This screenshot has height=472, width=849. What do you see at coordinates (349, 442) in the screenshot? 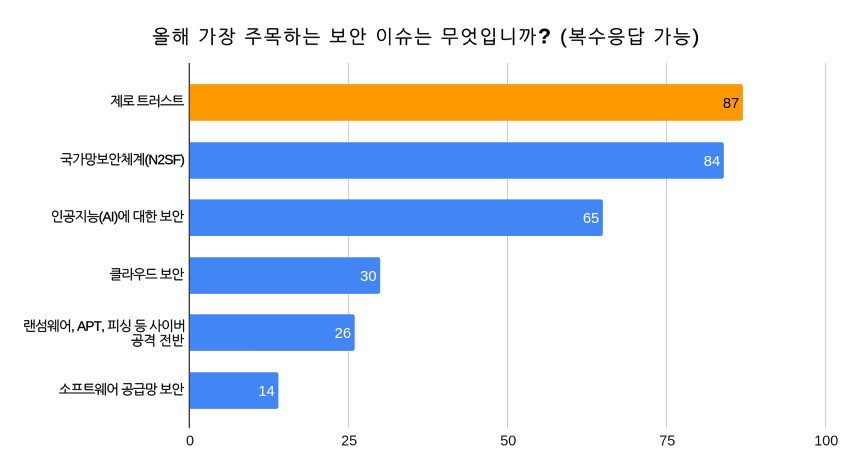
I see `svg-text: 25` at bounding box center [349, 442].